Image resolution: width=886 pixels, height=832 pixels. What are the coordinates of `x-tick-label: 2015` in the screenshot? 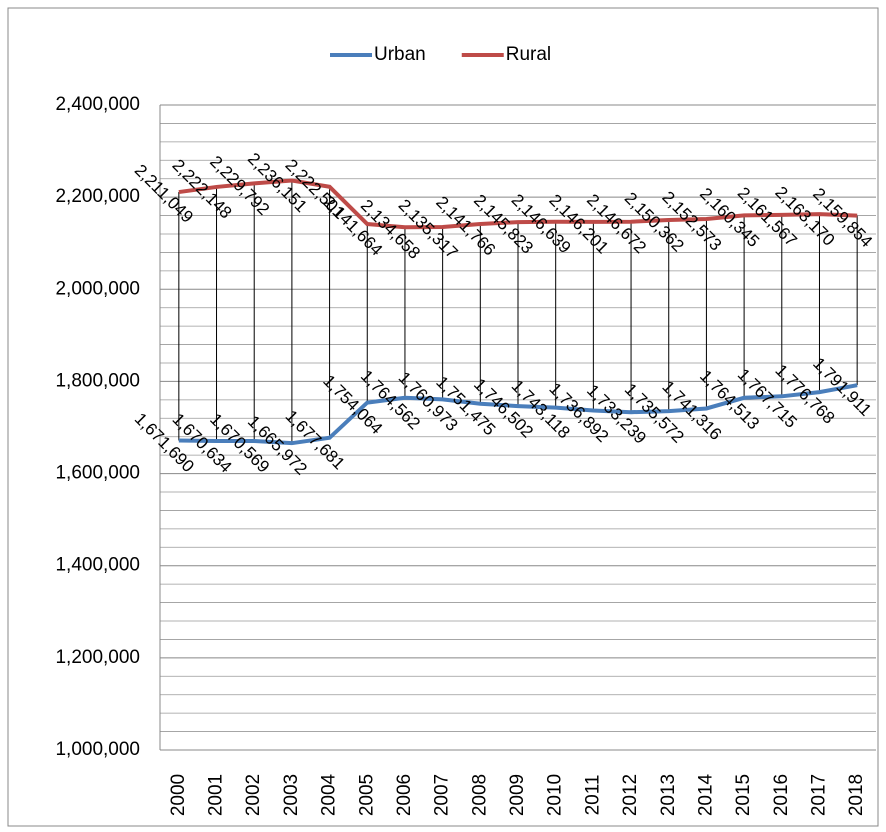 It's located at (743, 795).